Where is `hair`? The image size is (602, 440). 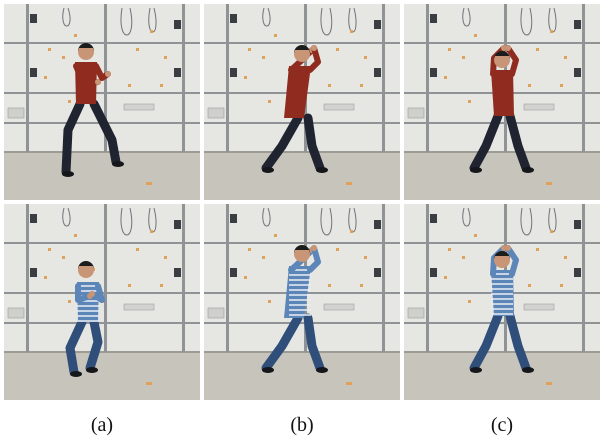
hair is located at coordinates (302, 49).